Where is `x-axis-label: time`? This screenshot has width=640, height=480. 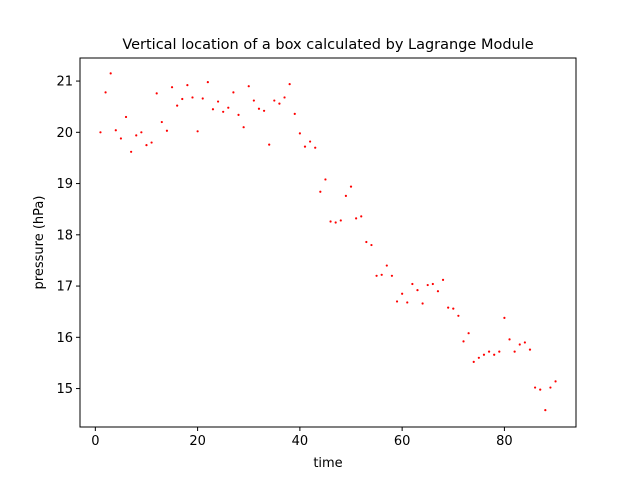
x-axis-label: time is located at coordinates (327, 463).